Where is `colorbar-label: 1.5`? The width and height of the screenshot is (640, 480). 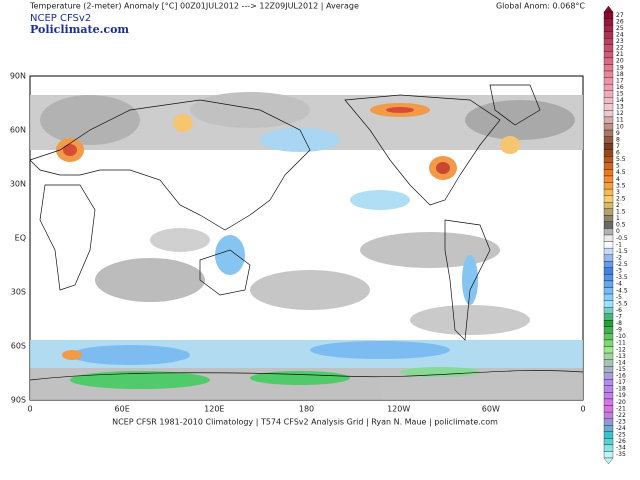 colorbar-label: 1.5 is located at coordinates (621, 212).